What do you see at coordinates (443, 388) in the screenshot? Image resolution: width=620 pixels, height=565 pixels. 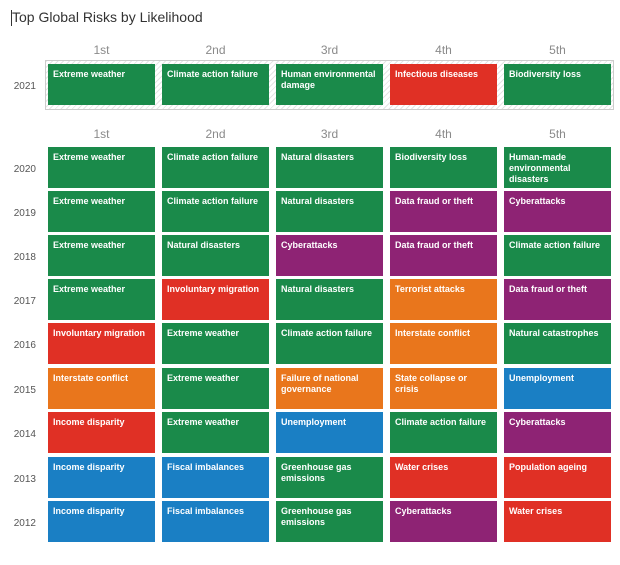 I see `risk-cell: State collapse or crisis` at bounding box center [443, 388].